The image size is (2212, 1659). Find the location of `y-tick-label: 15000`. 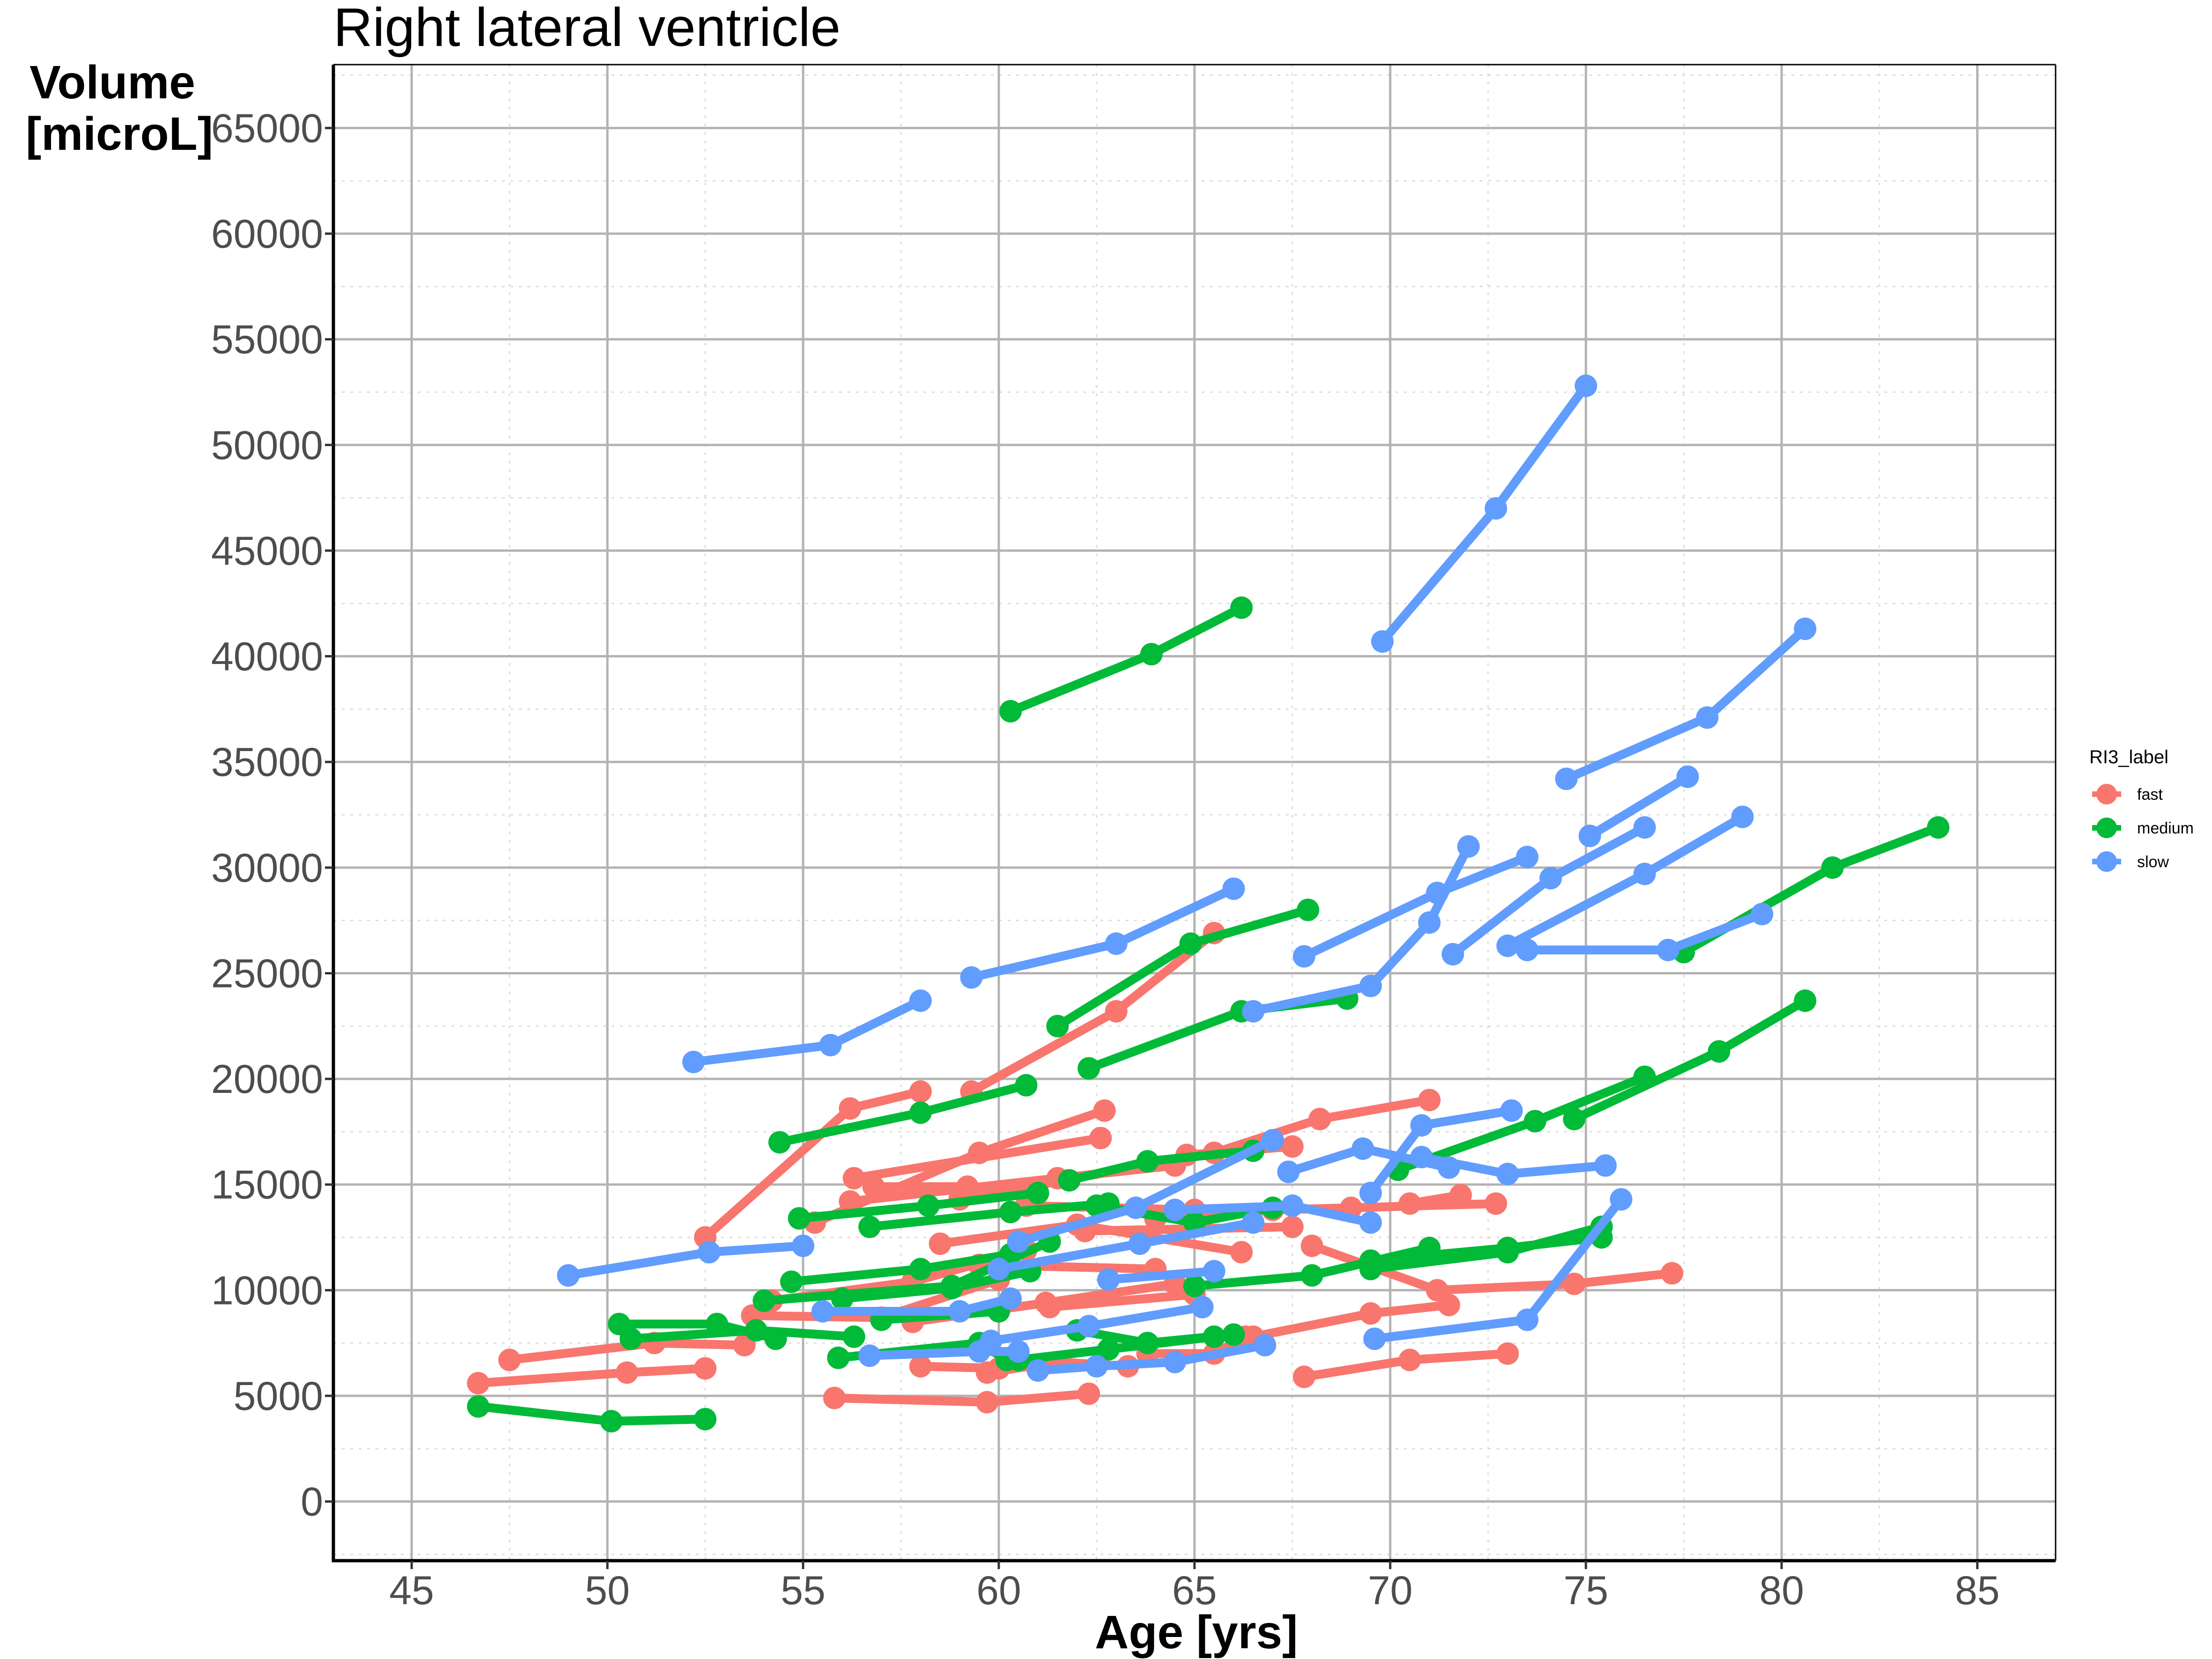

y-tick-label: 15000 is located at coordinates (267, 1186).